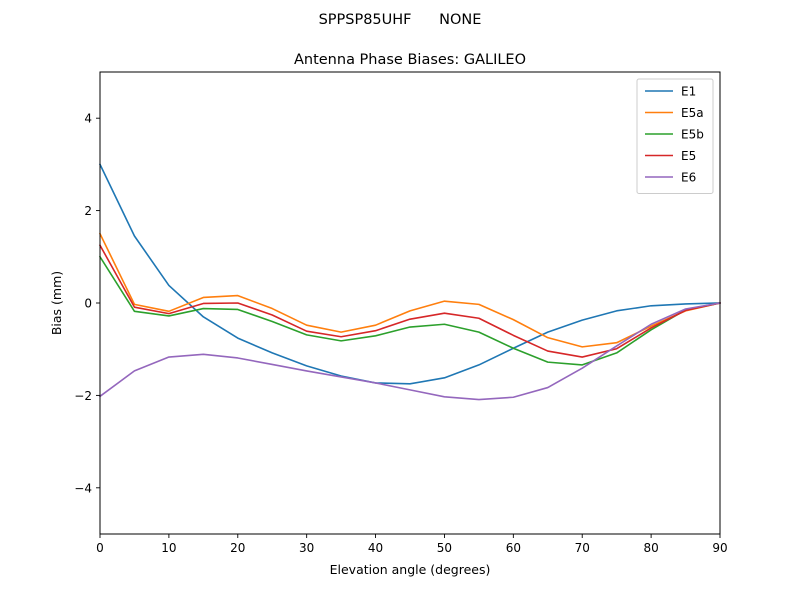 The image size is (800, 600). What do you see at coordinates (692, 113) in the screenshot?
I see `legend-label-e5a: E5a` at bounding box center [692, 113].